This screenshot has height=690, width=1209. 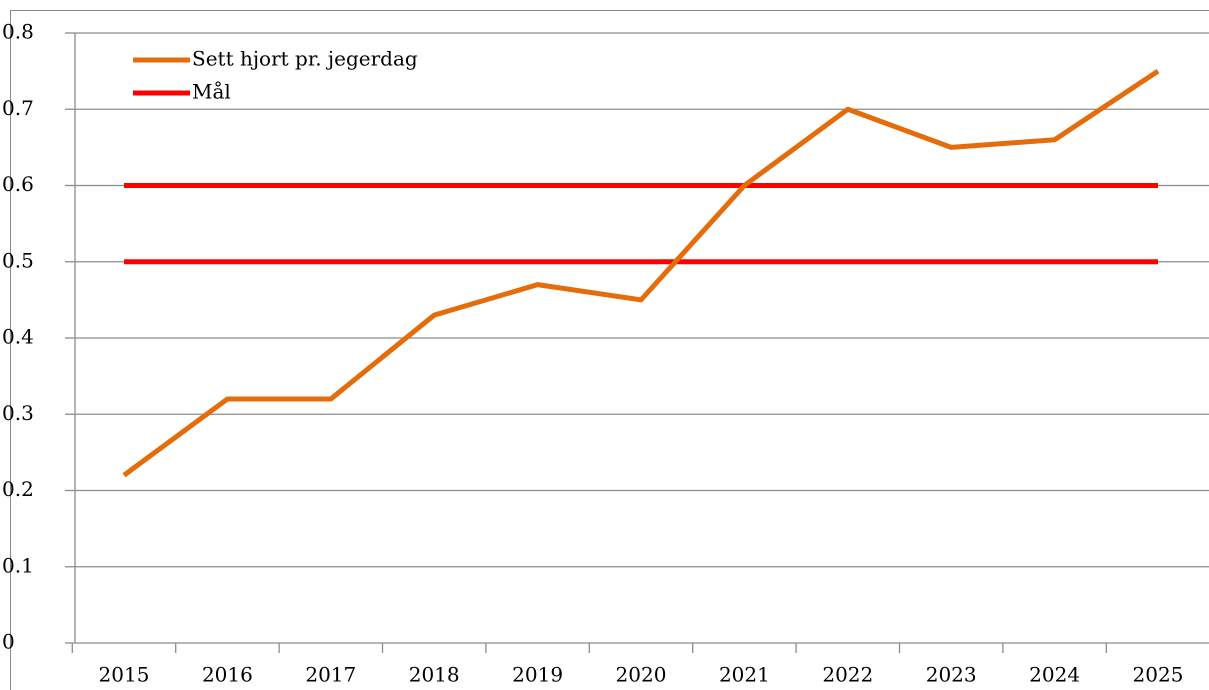 I want to click on x-tick-label: 2025, so click(x=1158, y=675).